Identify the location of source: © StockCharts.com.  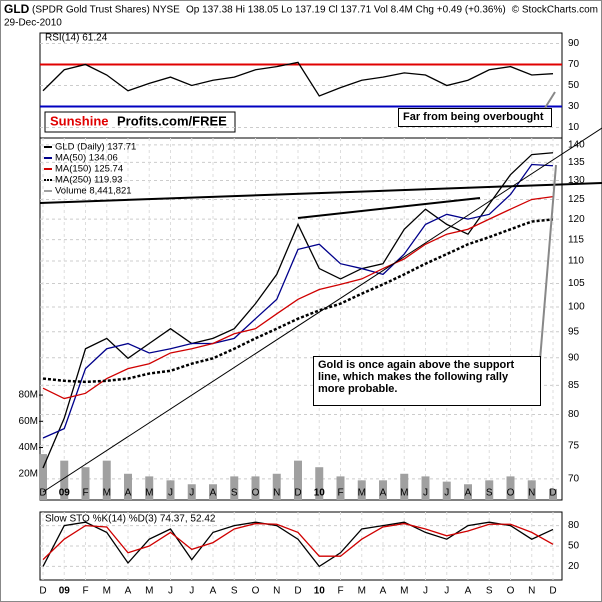
(555, 10).